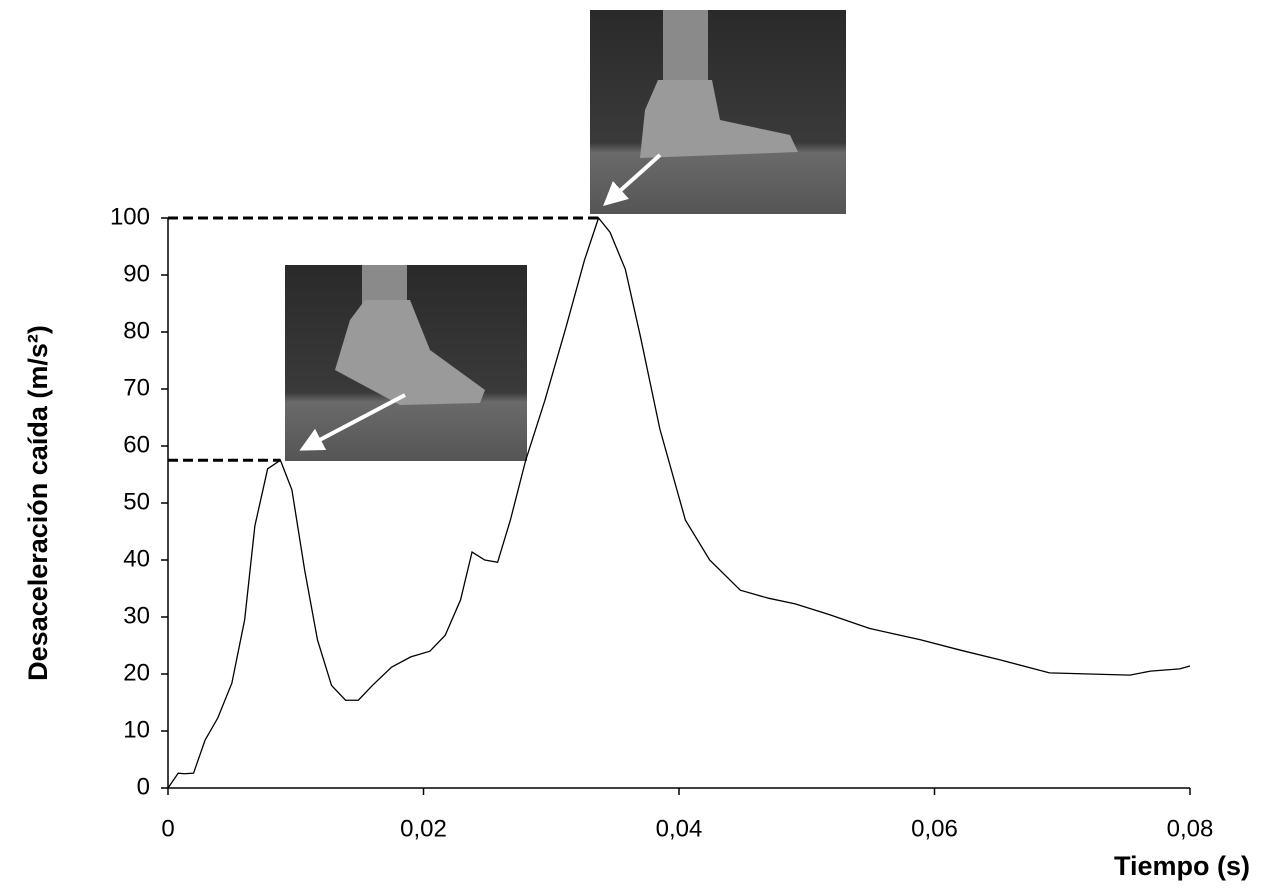 The height and width of the screenshot is (888, 1263). I want to click on y-tick-label: 20, so click(136, 672).